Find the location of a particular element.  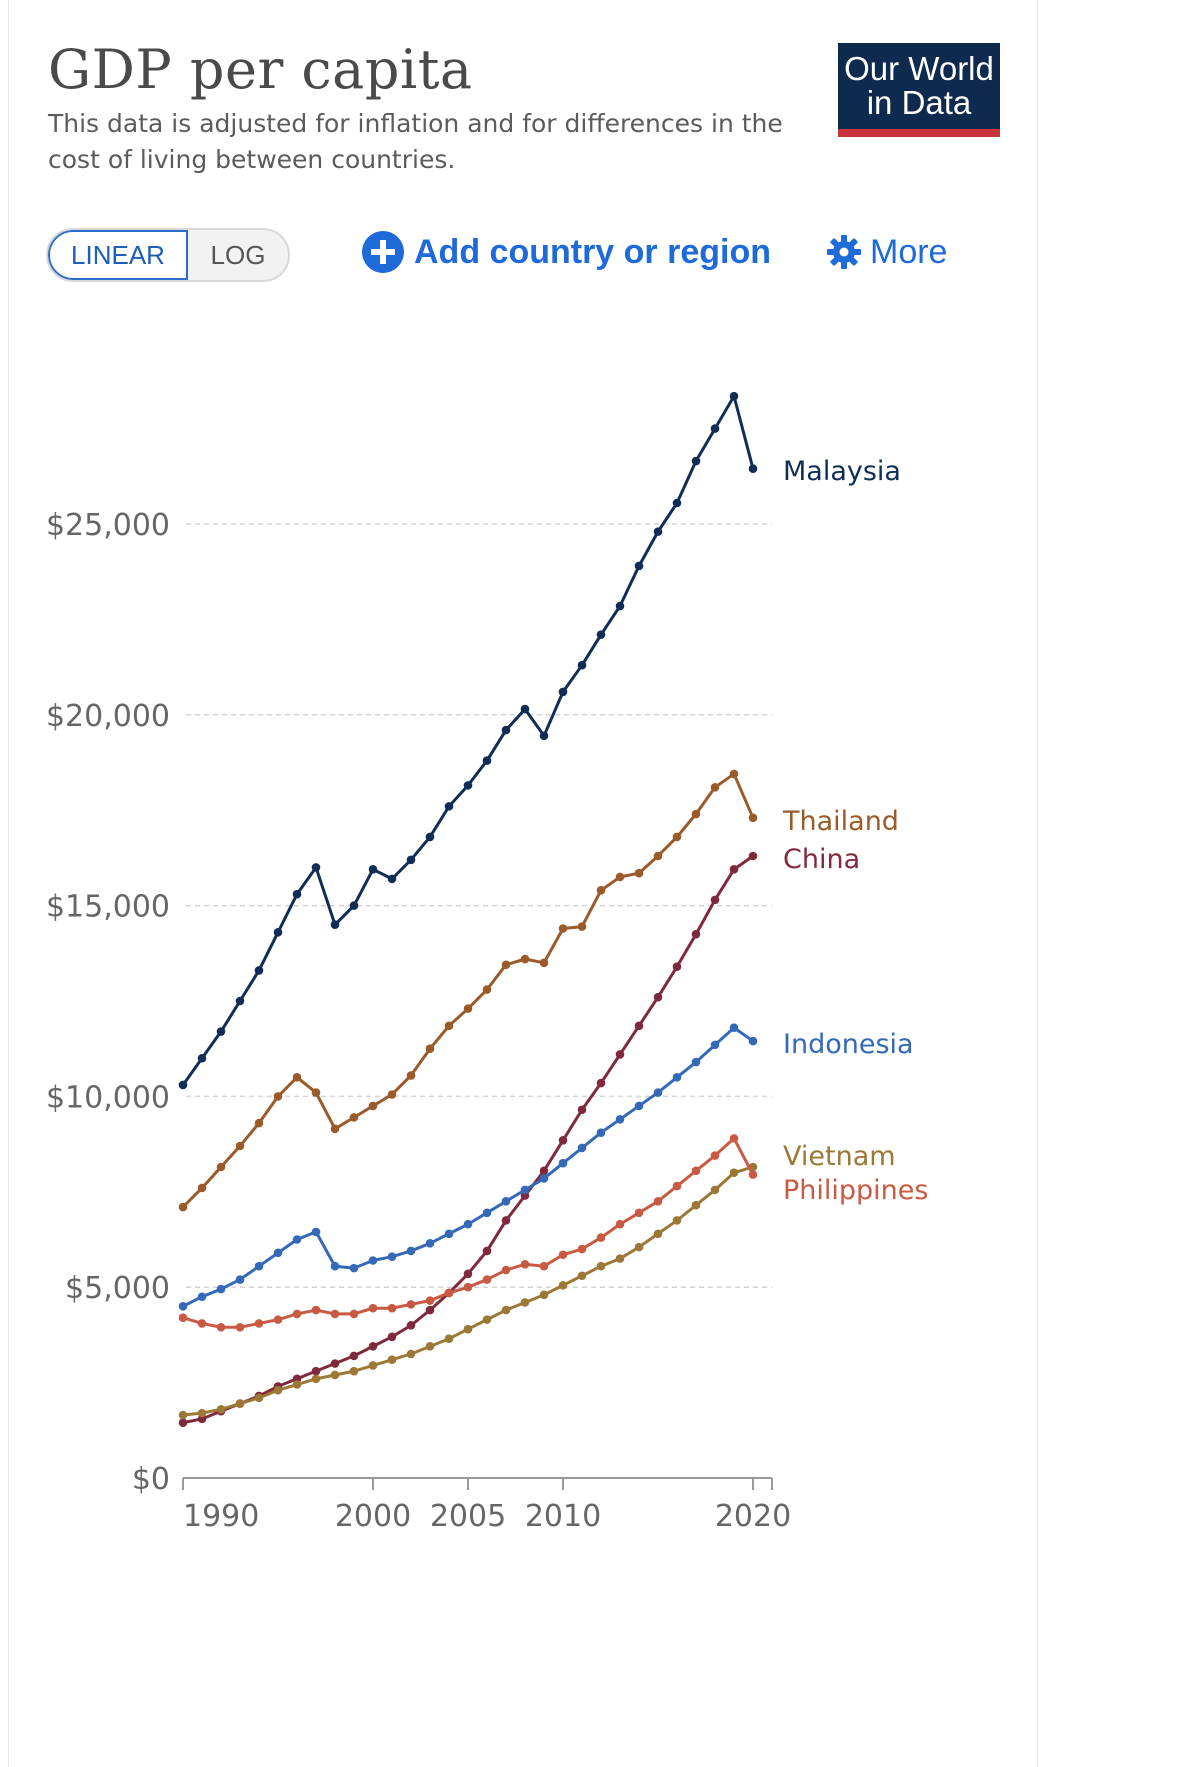

more-button: More is located at coordinates (886, 252).